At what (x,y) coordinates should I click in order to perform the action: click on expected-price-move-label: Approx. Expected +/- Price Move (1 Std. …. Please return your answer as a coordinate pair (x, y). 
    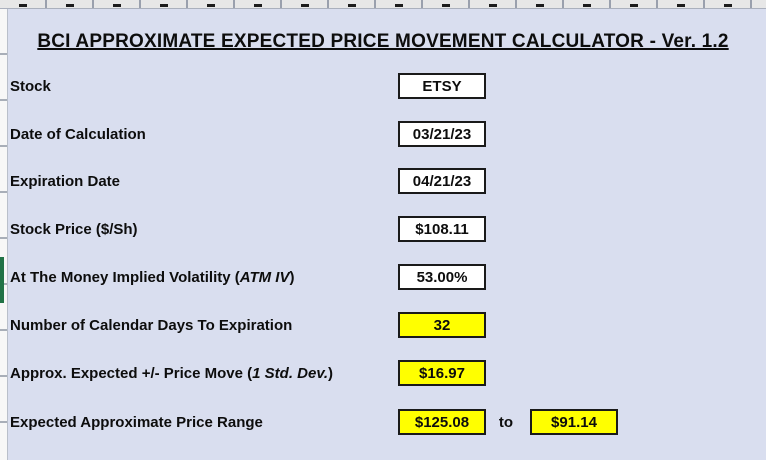
    Looking at the image, I should click on (172, 373).